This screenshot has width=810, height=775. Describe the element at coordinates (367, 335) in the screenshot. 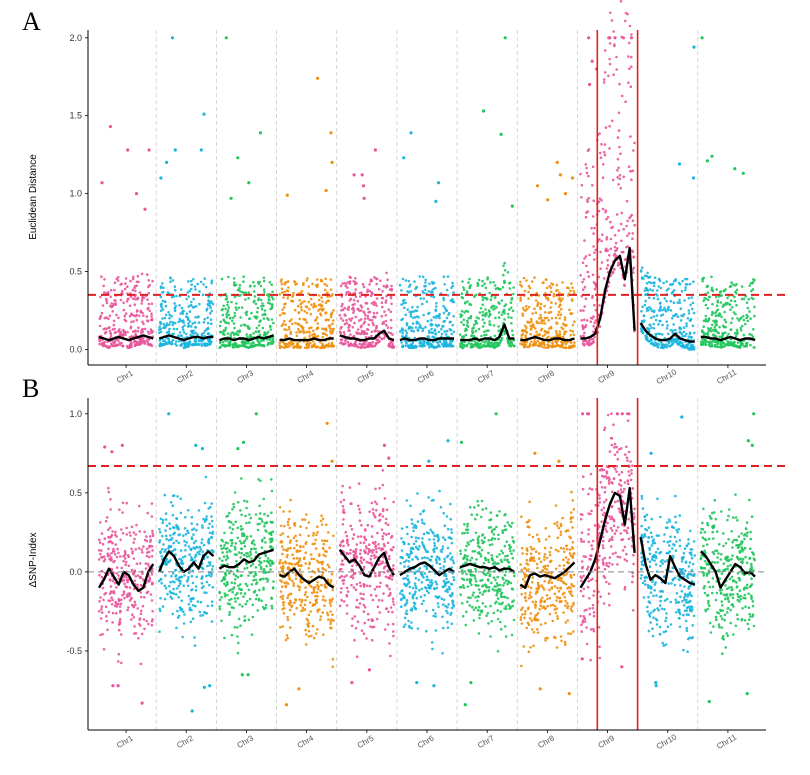

I see `smooth-line-chr5` at that location.